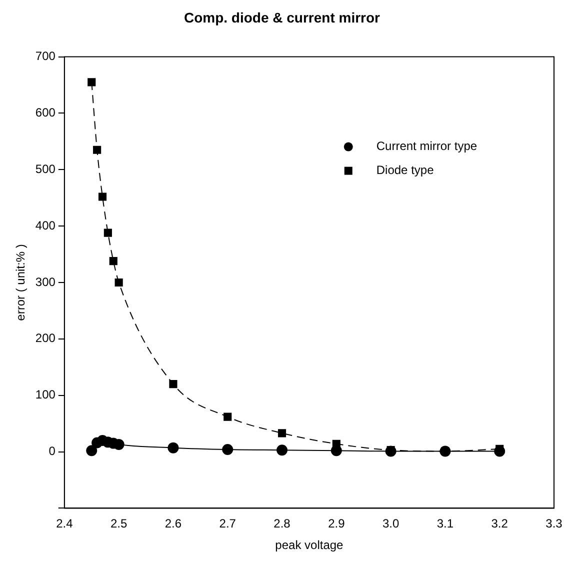  What do you see at coordinates (45, 338) in the screenshot?
I see `y-tick-label: 200` at bounding box center [45, 338].